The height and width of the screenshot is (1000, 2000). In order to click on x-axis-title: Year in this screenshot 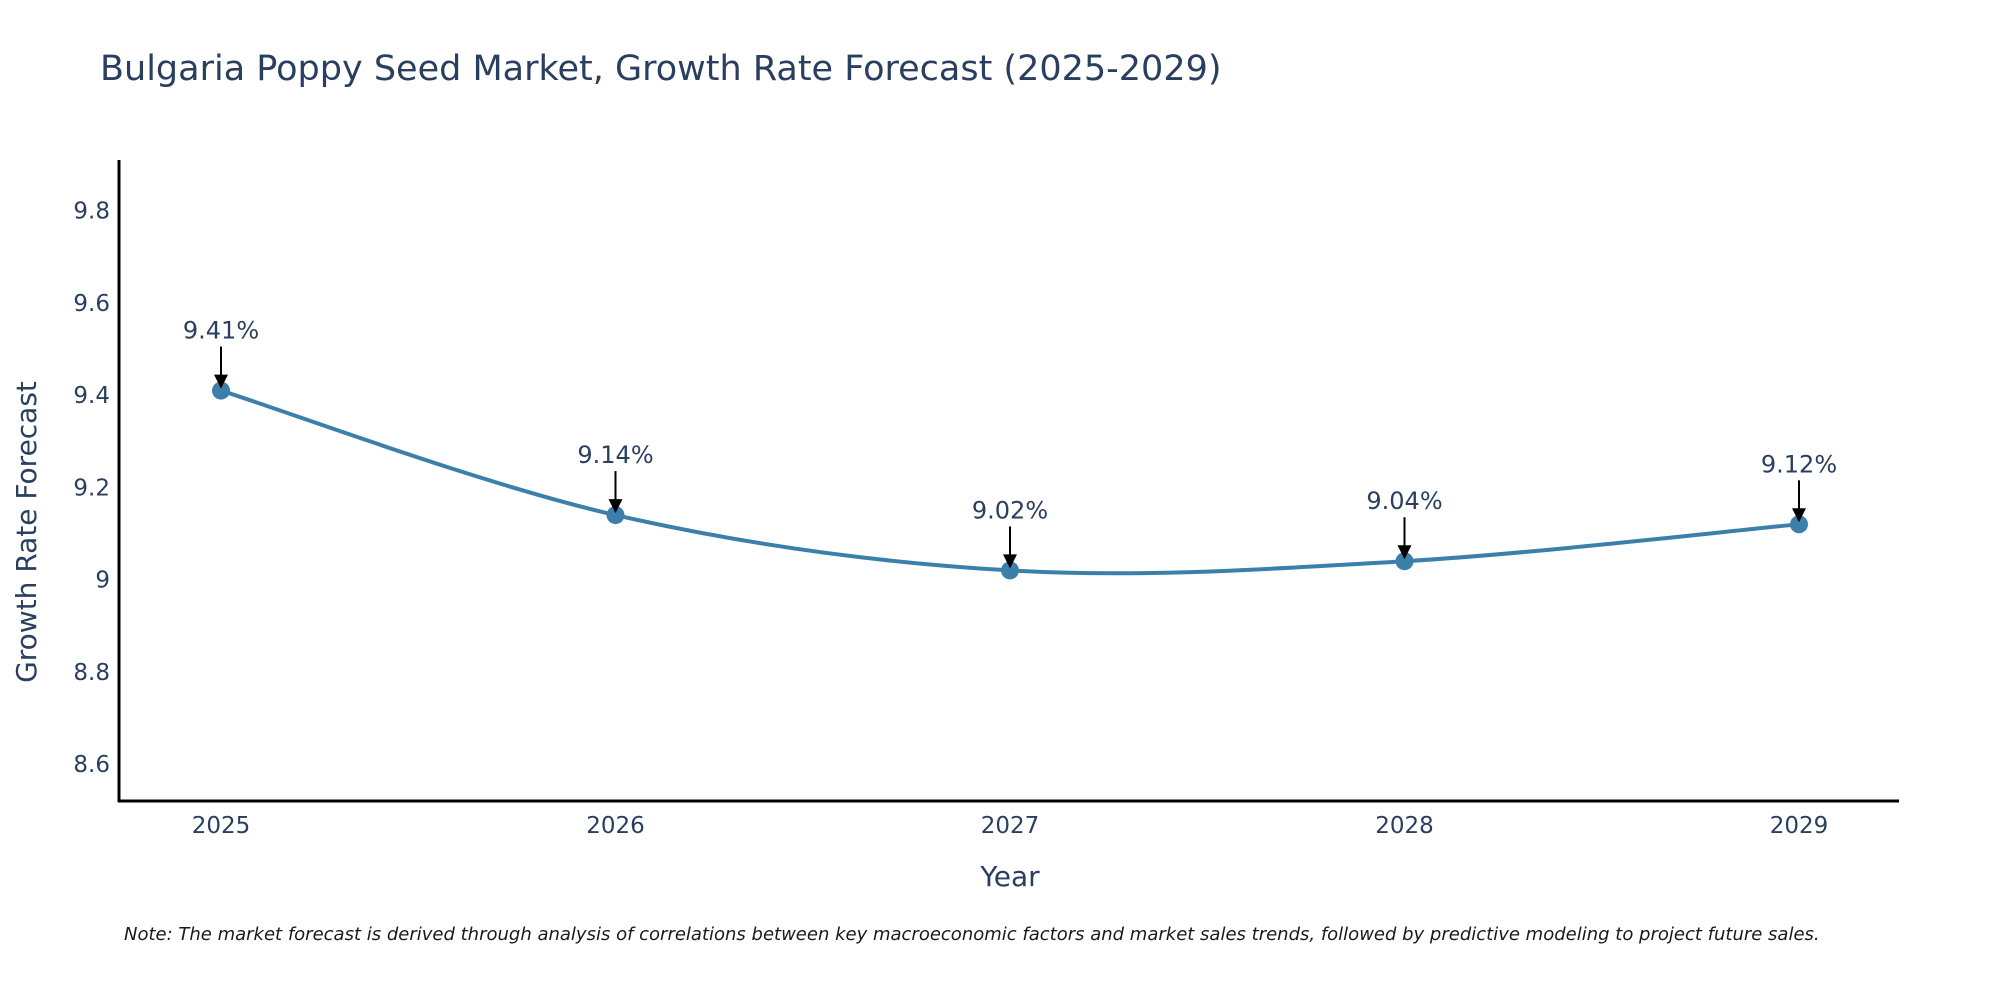, I will do `click(1009, 876)`.